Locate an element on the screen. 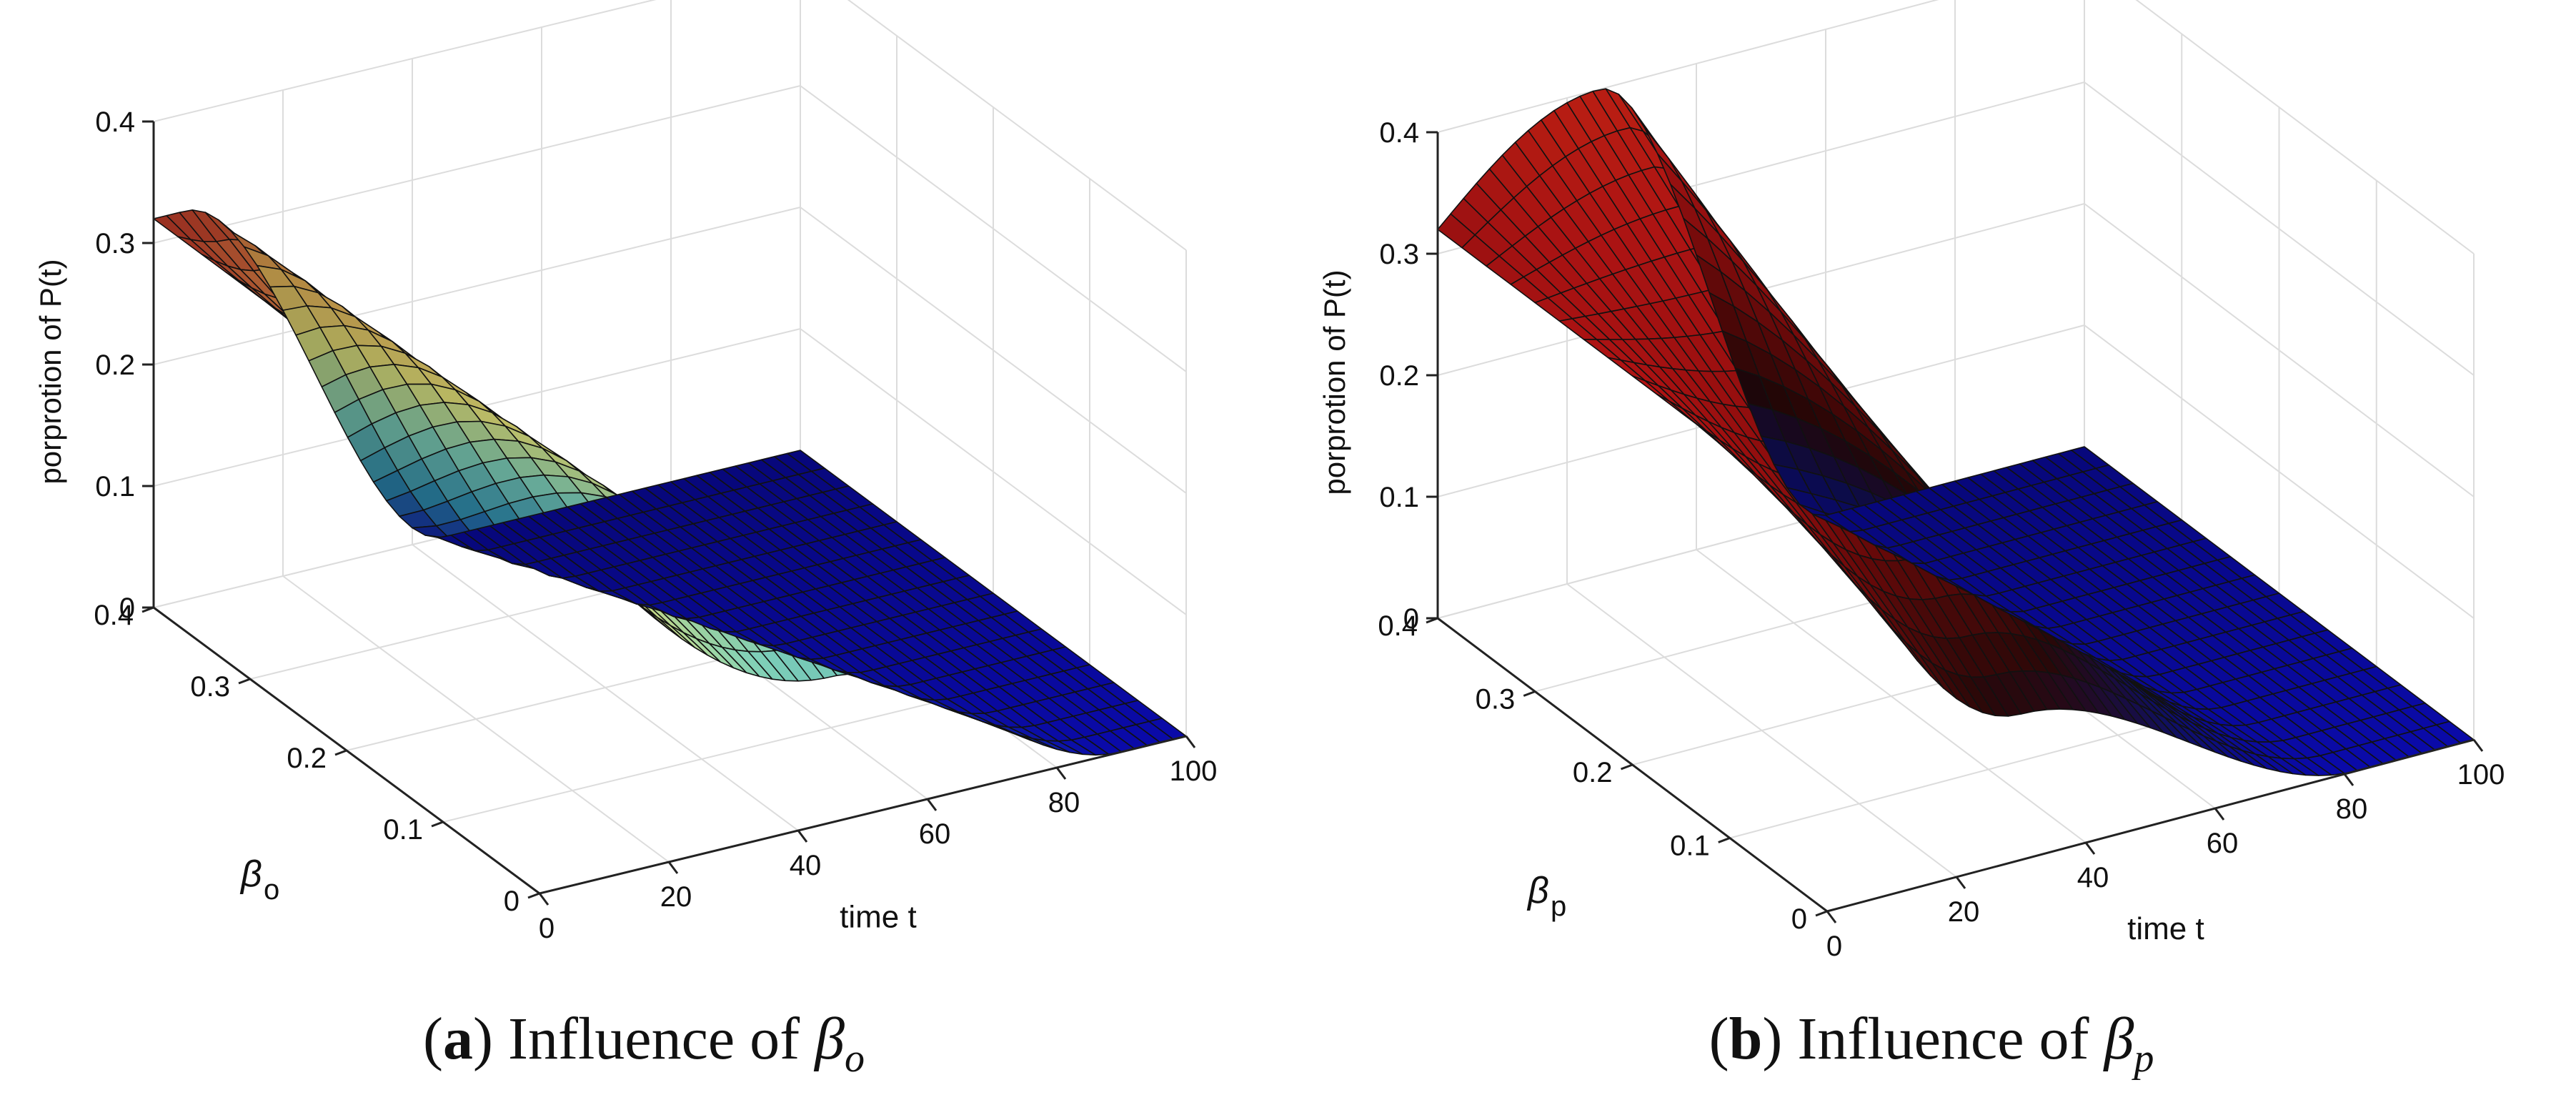 This screenshot has height=1110, width=2576. caption-a: (a) Influence of βo is located at coordinates (644, 1043).